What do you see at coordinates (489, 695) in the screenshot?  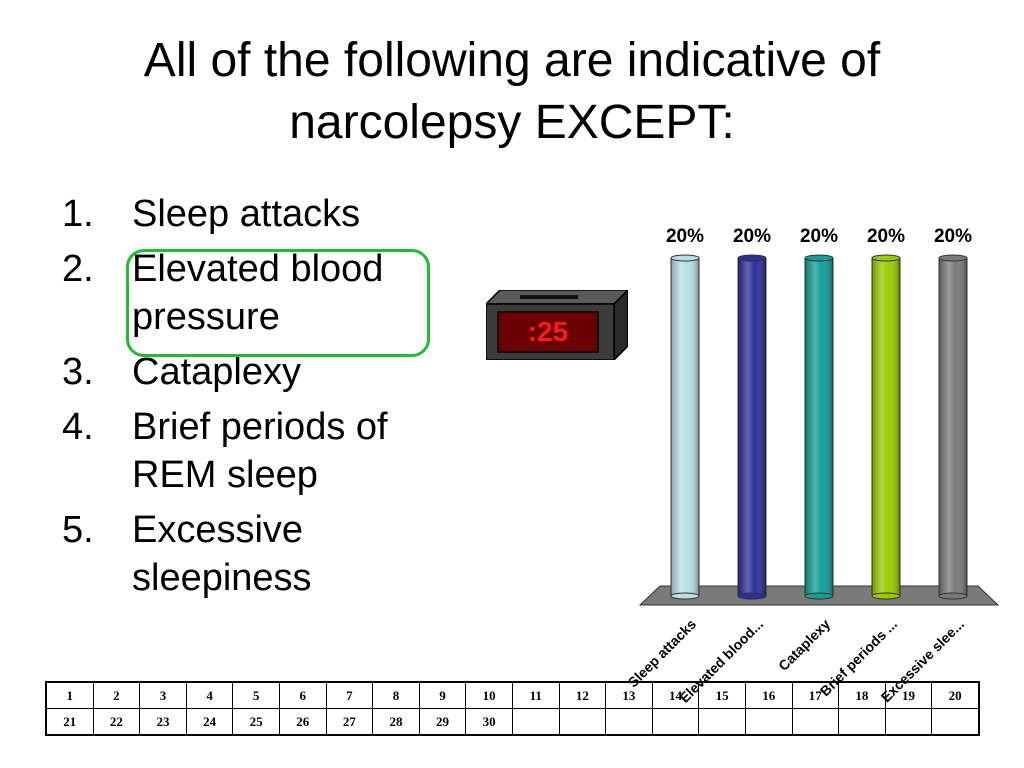 I see `grid-cell: 10` at bounding box center [489, 695].